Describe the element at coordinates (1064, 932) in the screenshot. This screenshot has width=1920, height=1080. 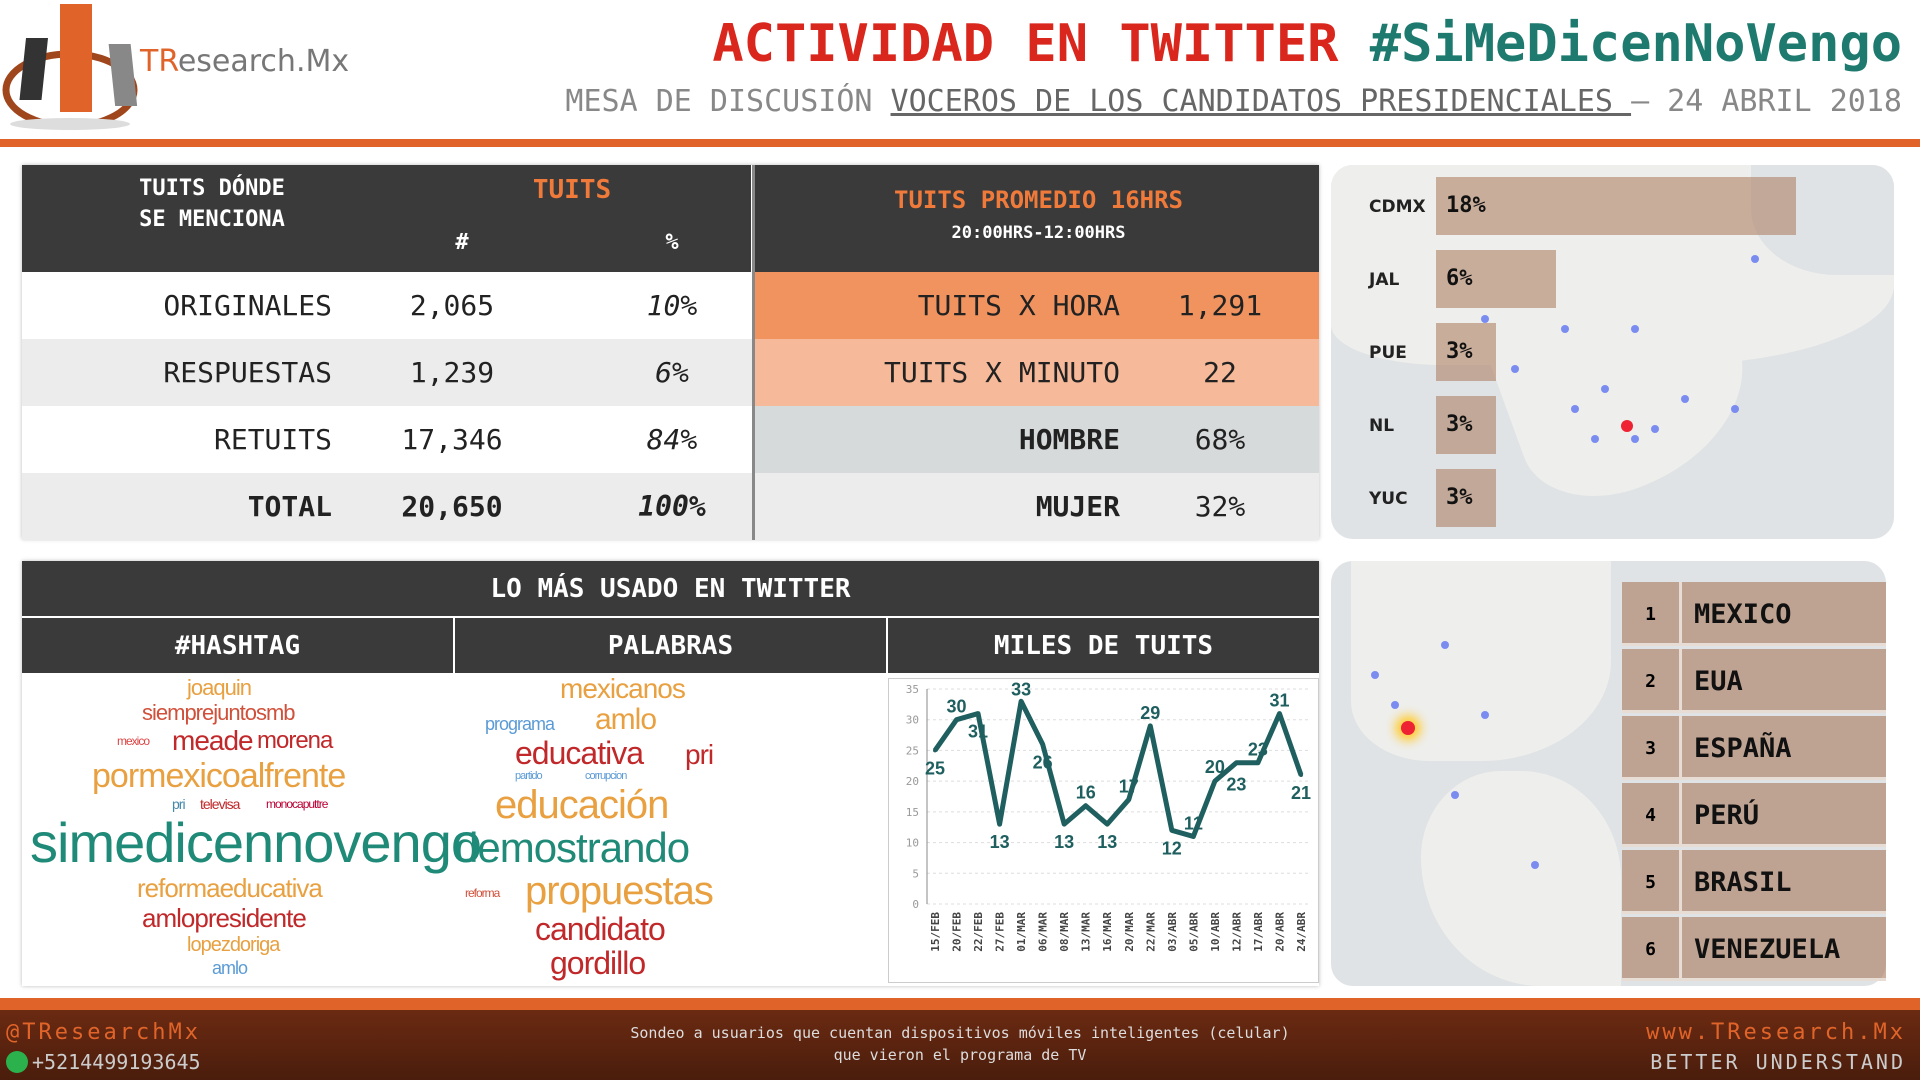
I see `x-tick-label: 08/MAR` at that location.